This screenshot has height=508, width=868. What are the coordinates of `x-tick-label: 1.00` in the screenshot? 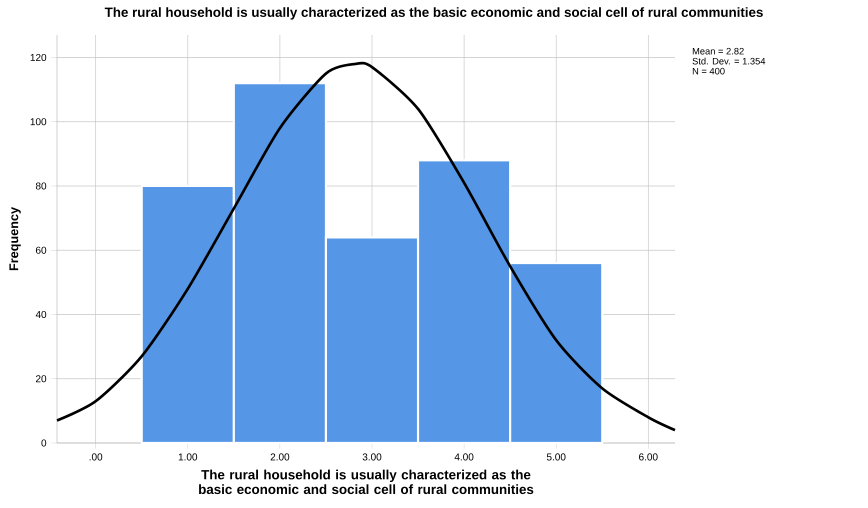 It's located at (188, 456).